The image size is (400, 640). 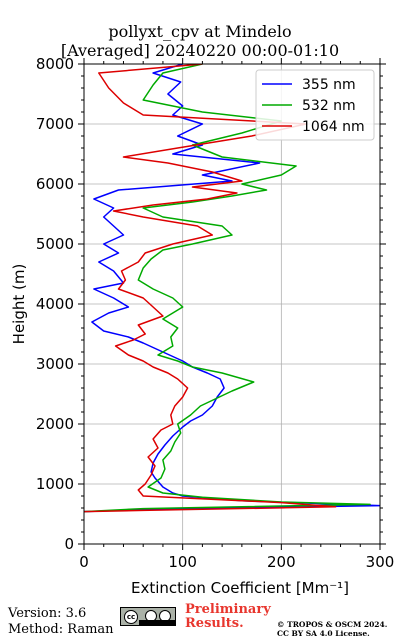 What do you see at coordinates (61, 629) in the screenshot?
I see `method-label: Method: Raman` at bounding box center [61, 629].